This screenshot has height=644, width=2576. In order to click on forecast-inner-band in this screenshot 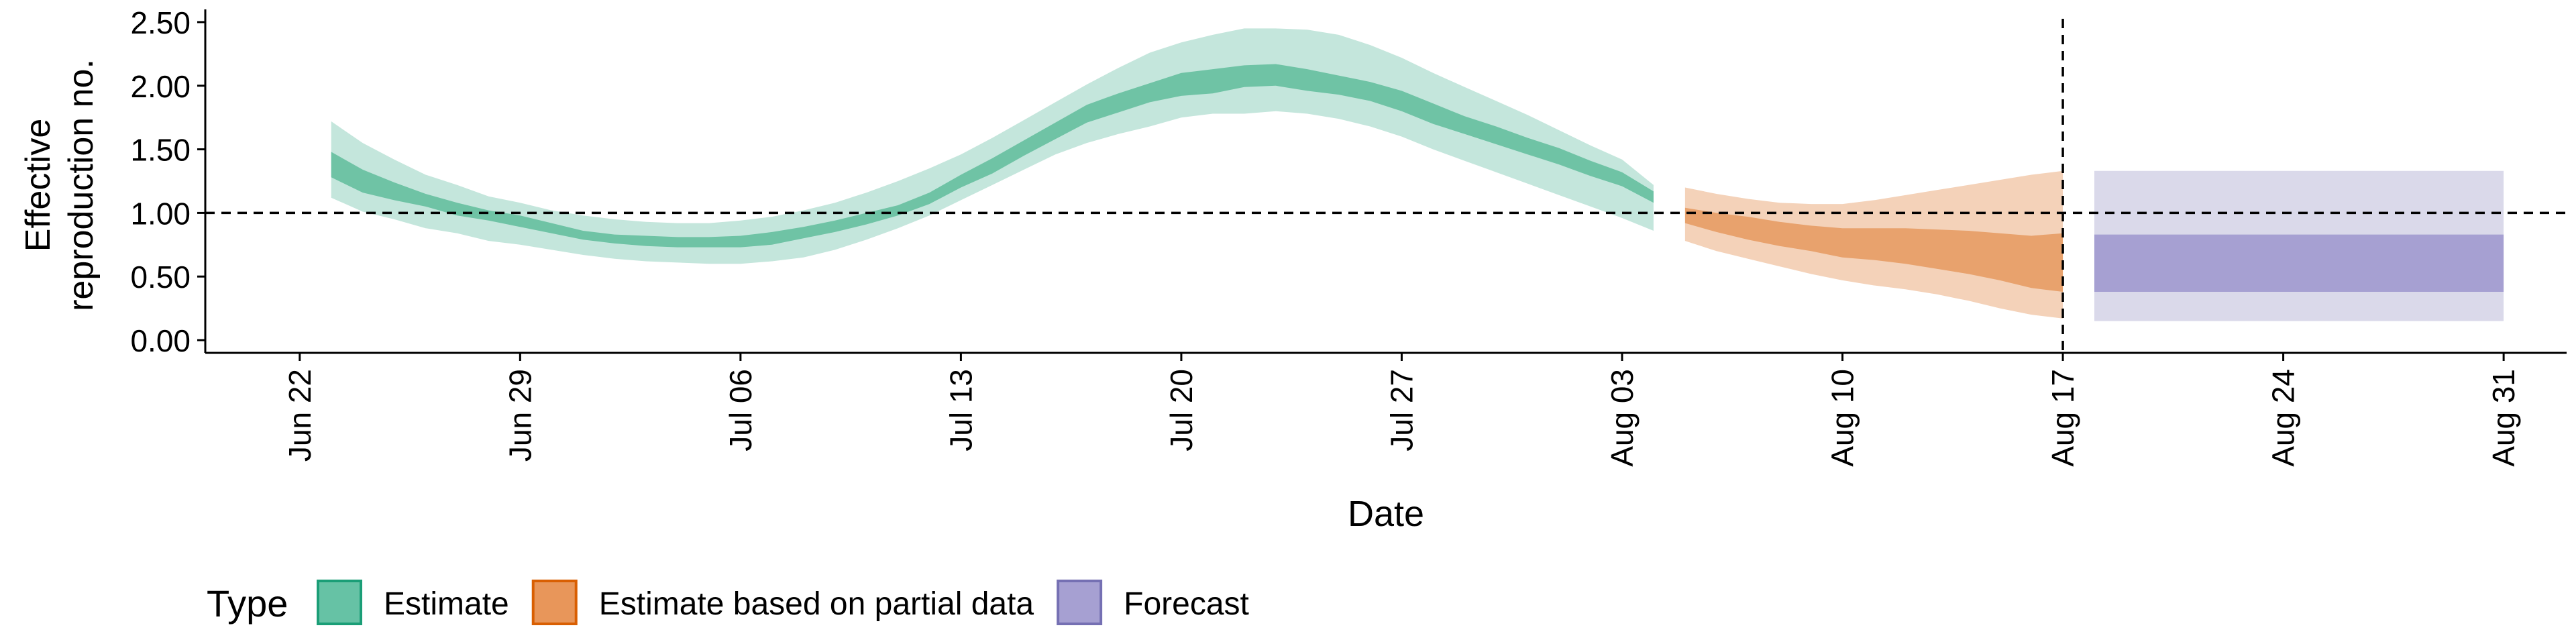, I will do `click(2299, 263)`.